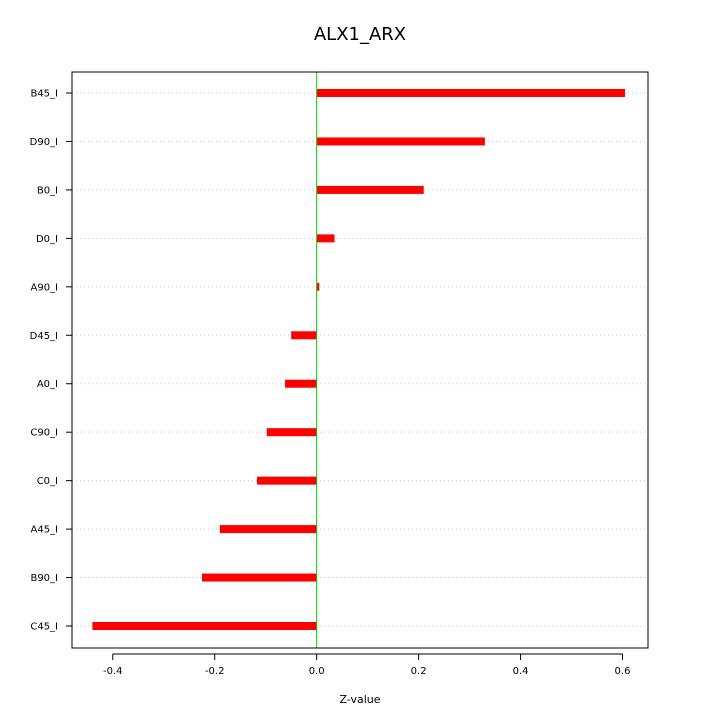  I want to click on y-tick-label: C45_I, so click(44, 627).